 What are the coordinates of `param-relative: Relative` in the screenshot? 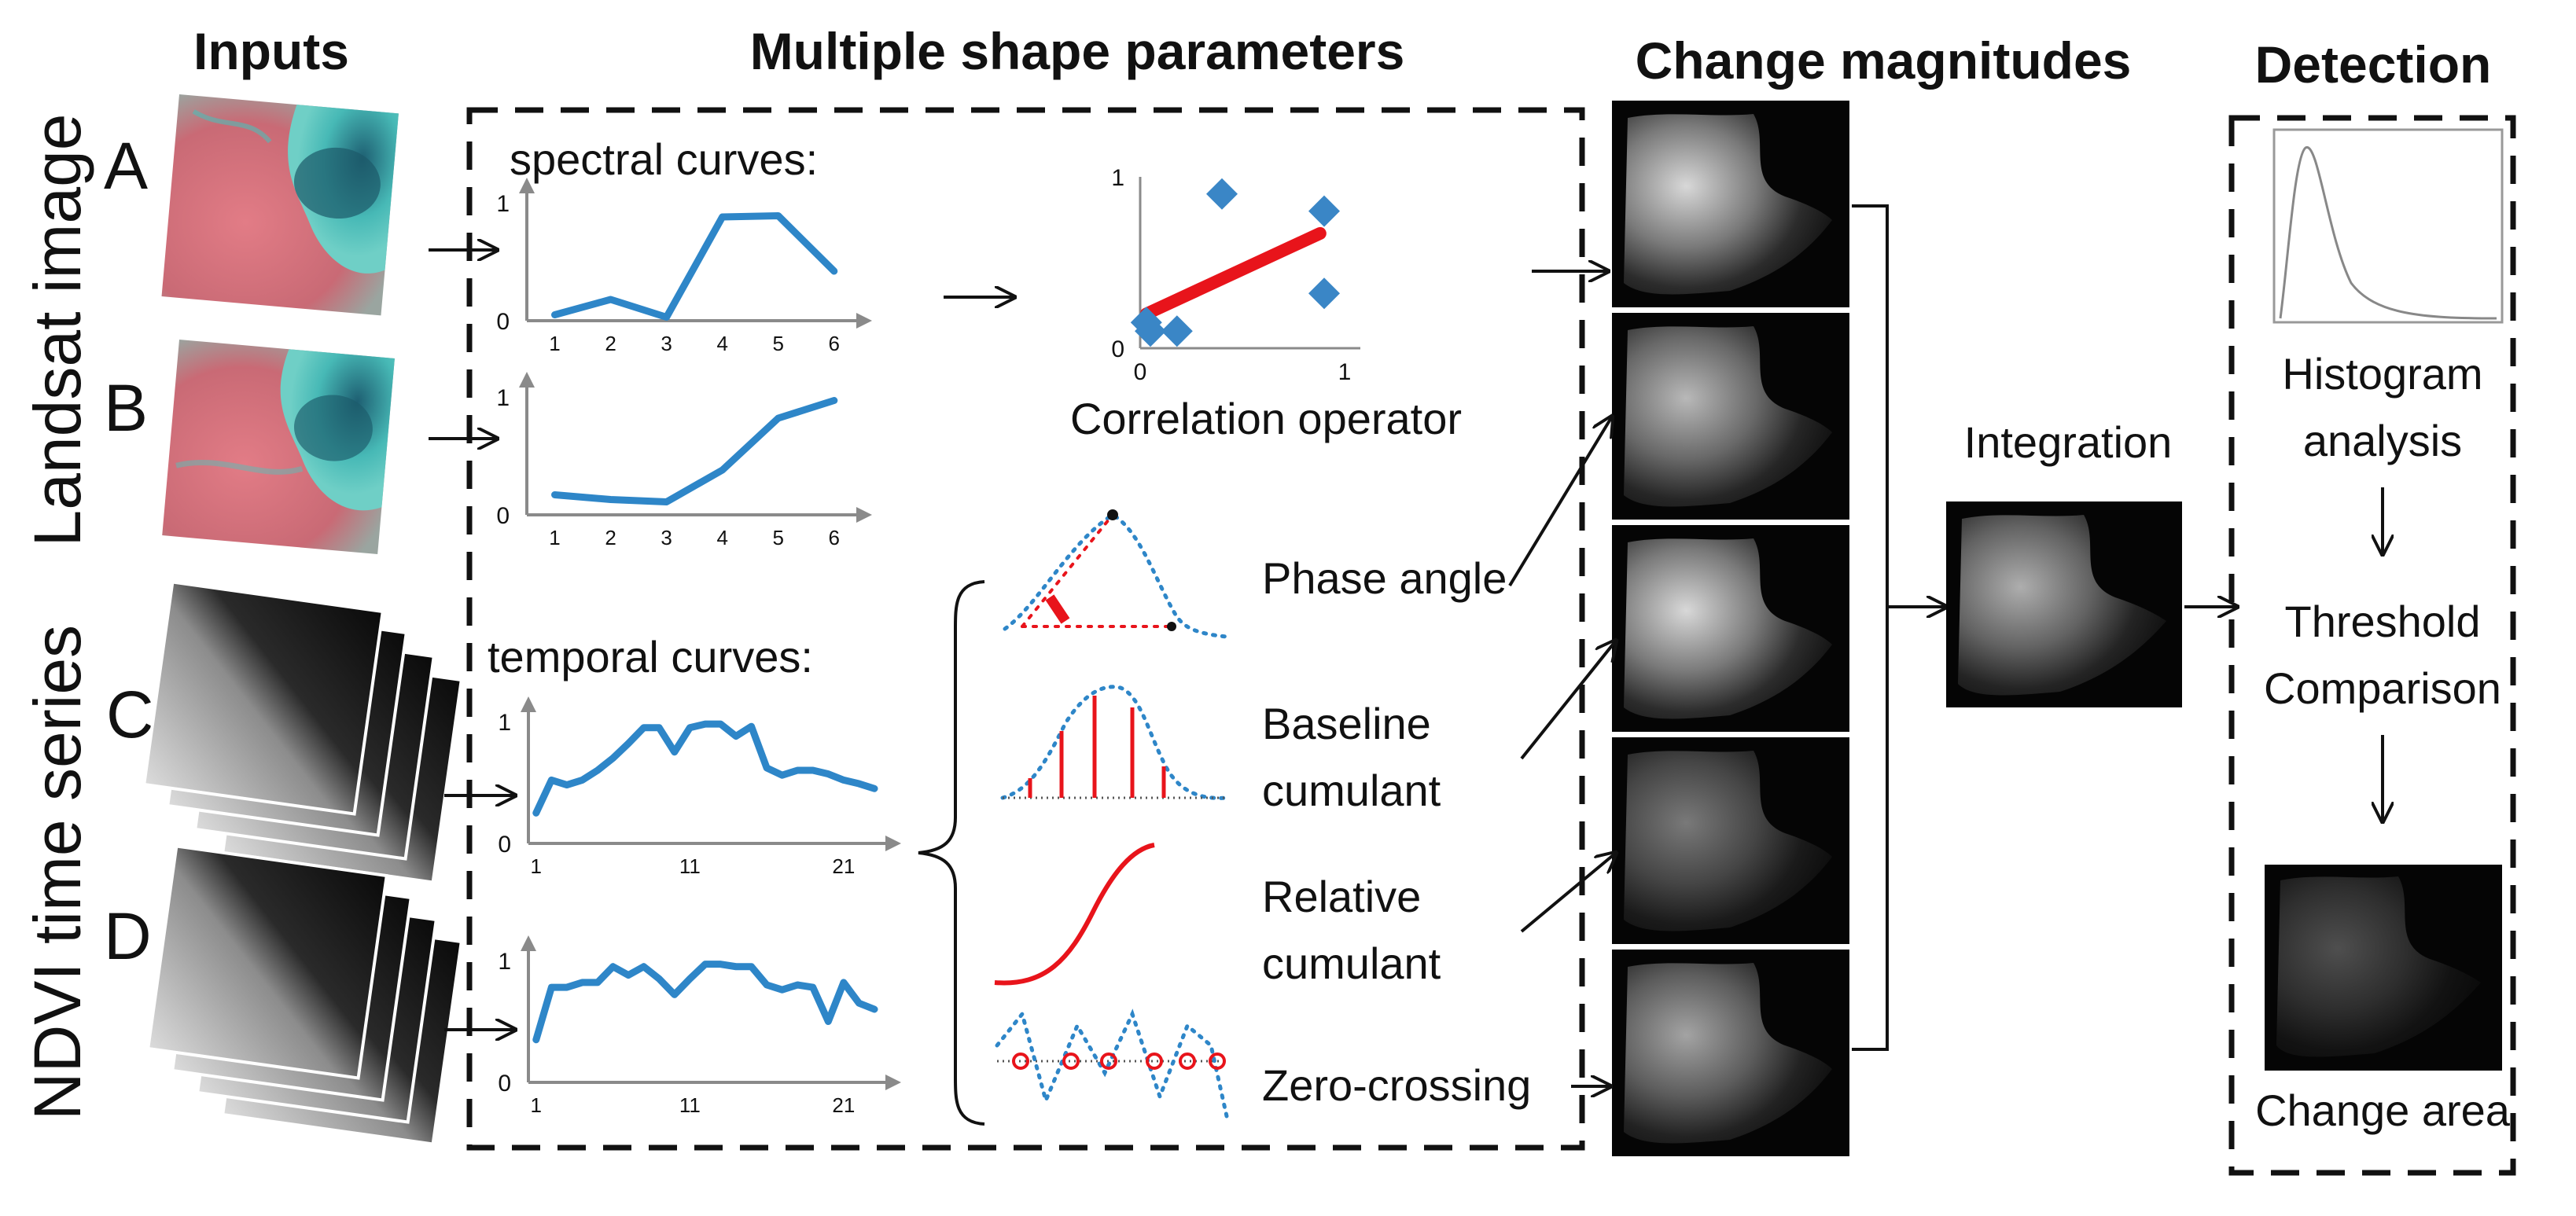 It's located at (1341, 896).